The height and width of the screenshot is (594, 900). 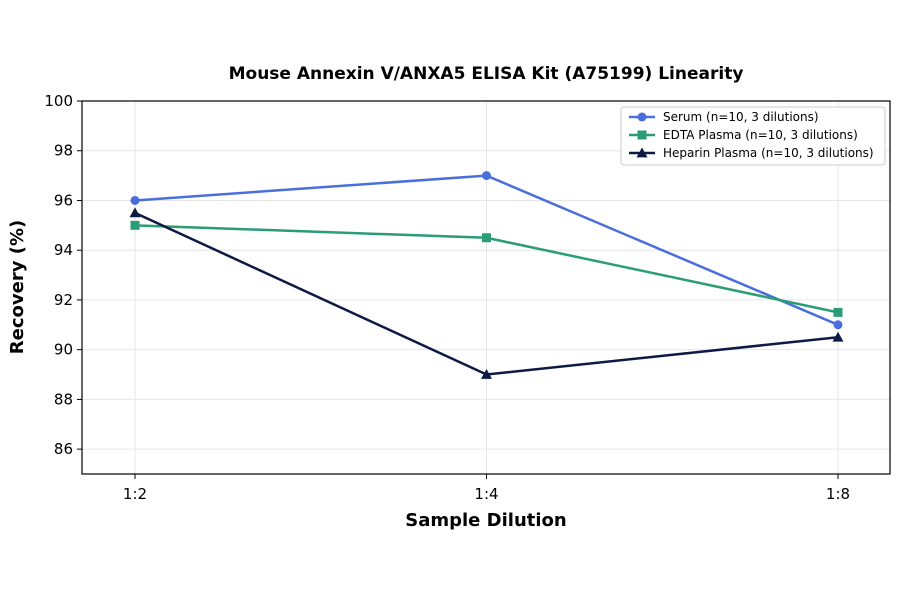 I want to click on legend-item: EDTA Plasma (n=10, 3 dilutions), so click(x=743, y=135).